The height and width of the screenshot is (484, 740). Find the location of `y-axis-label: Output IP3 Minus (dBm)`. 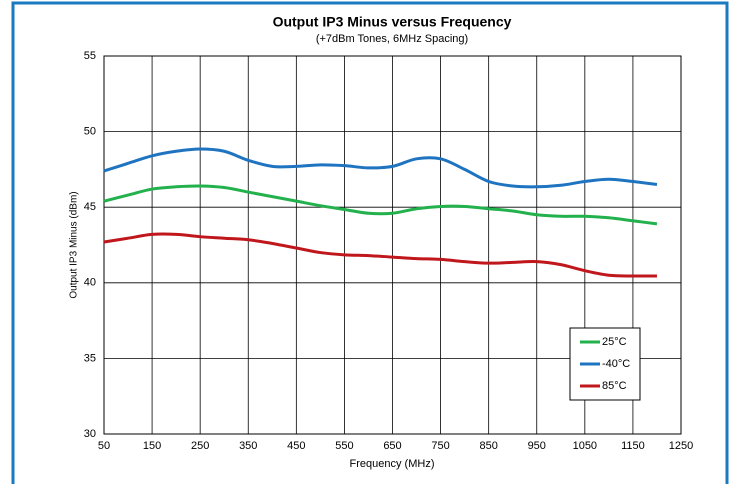

y-axis-label: Output IP3 Minus (dBm) is located at coordinates (74, 244).